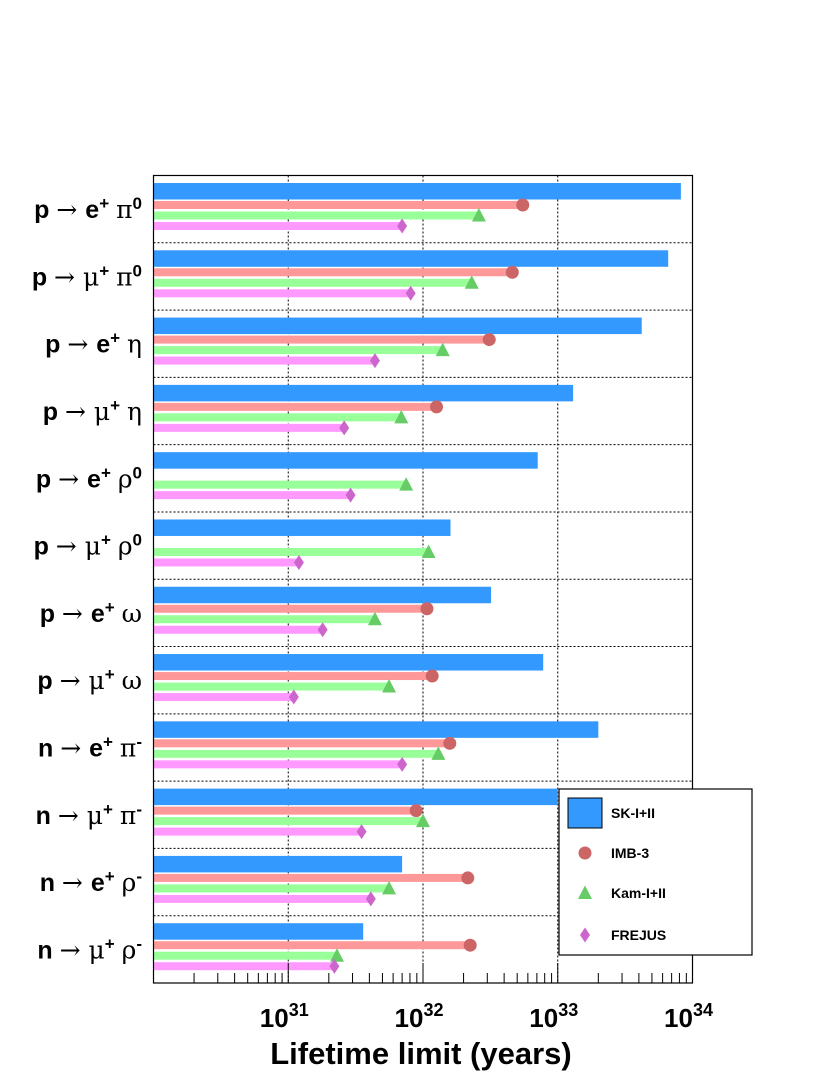 The width and height of the screenshot is (830, 1075). What do you see at coordinates (88, 209) in the screenshot?
I see `category-label: p → e+ π0` at bounding box center [88, 209].